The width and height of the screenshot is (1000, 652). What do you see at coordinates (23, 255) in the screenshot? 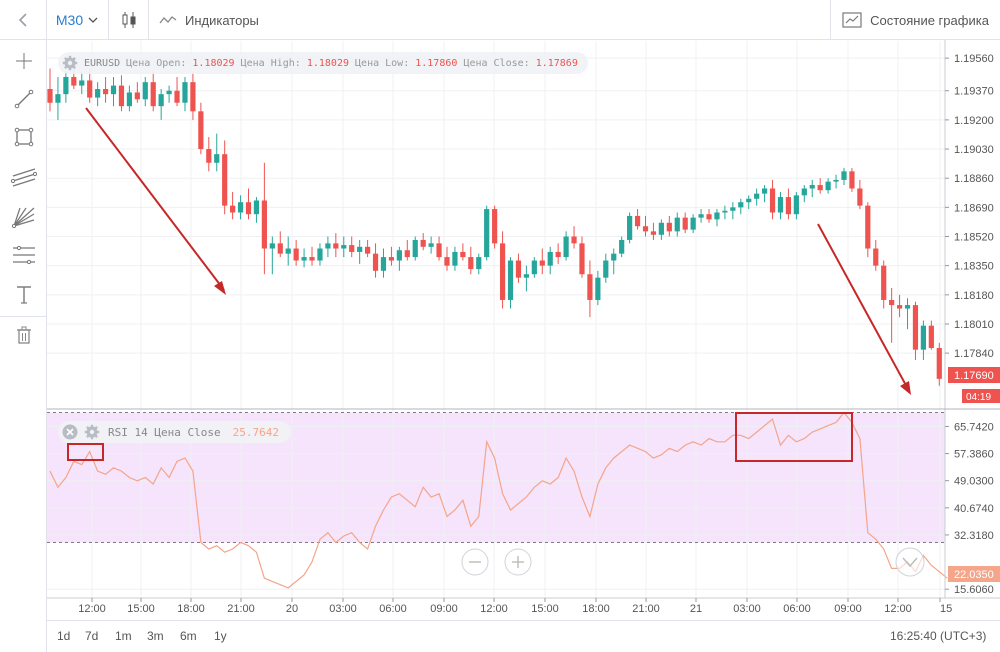
I see `fibonacci-levels-tool` at bounding box center [23, 255].